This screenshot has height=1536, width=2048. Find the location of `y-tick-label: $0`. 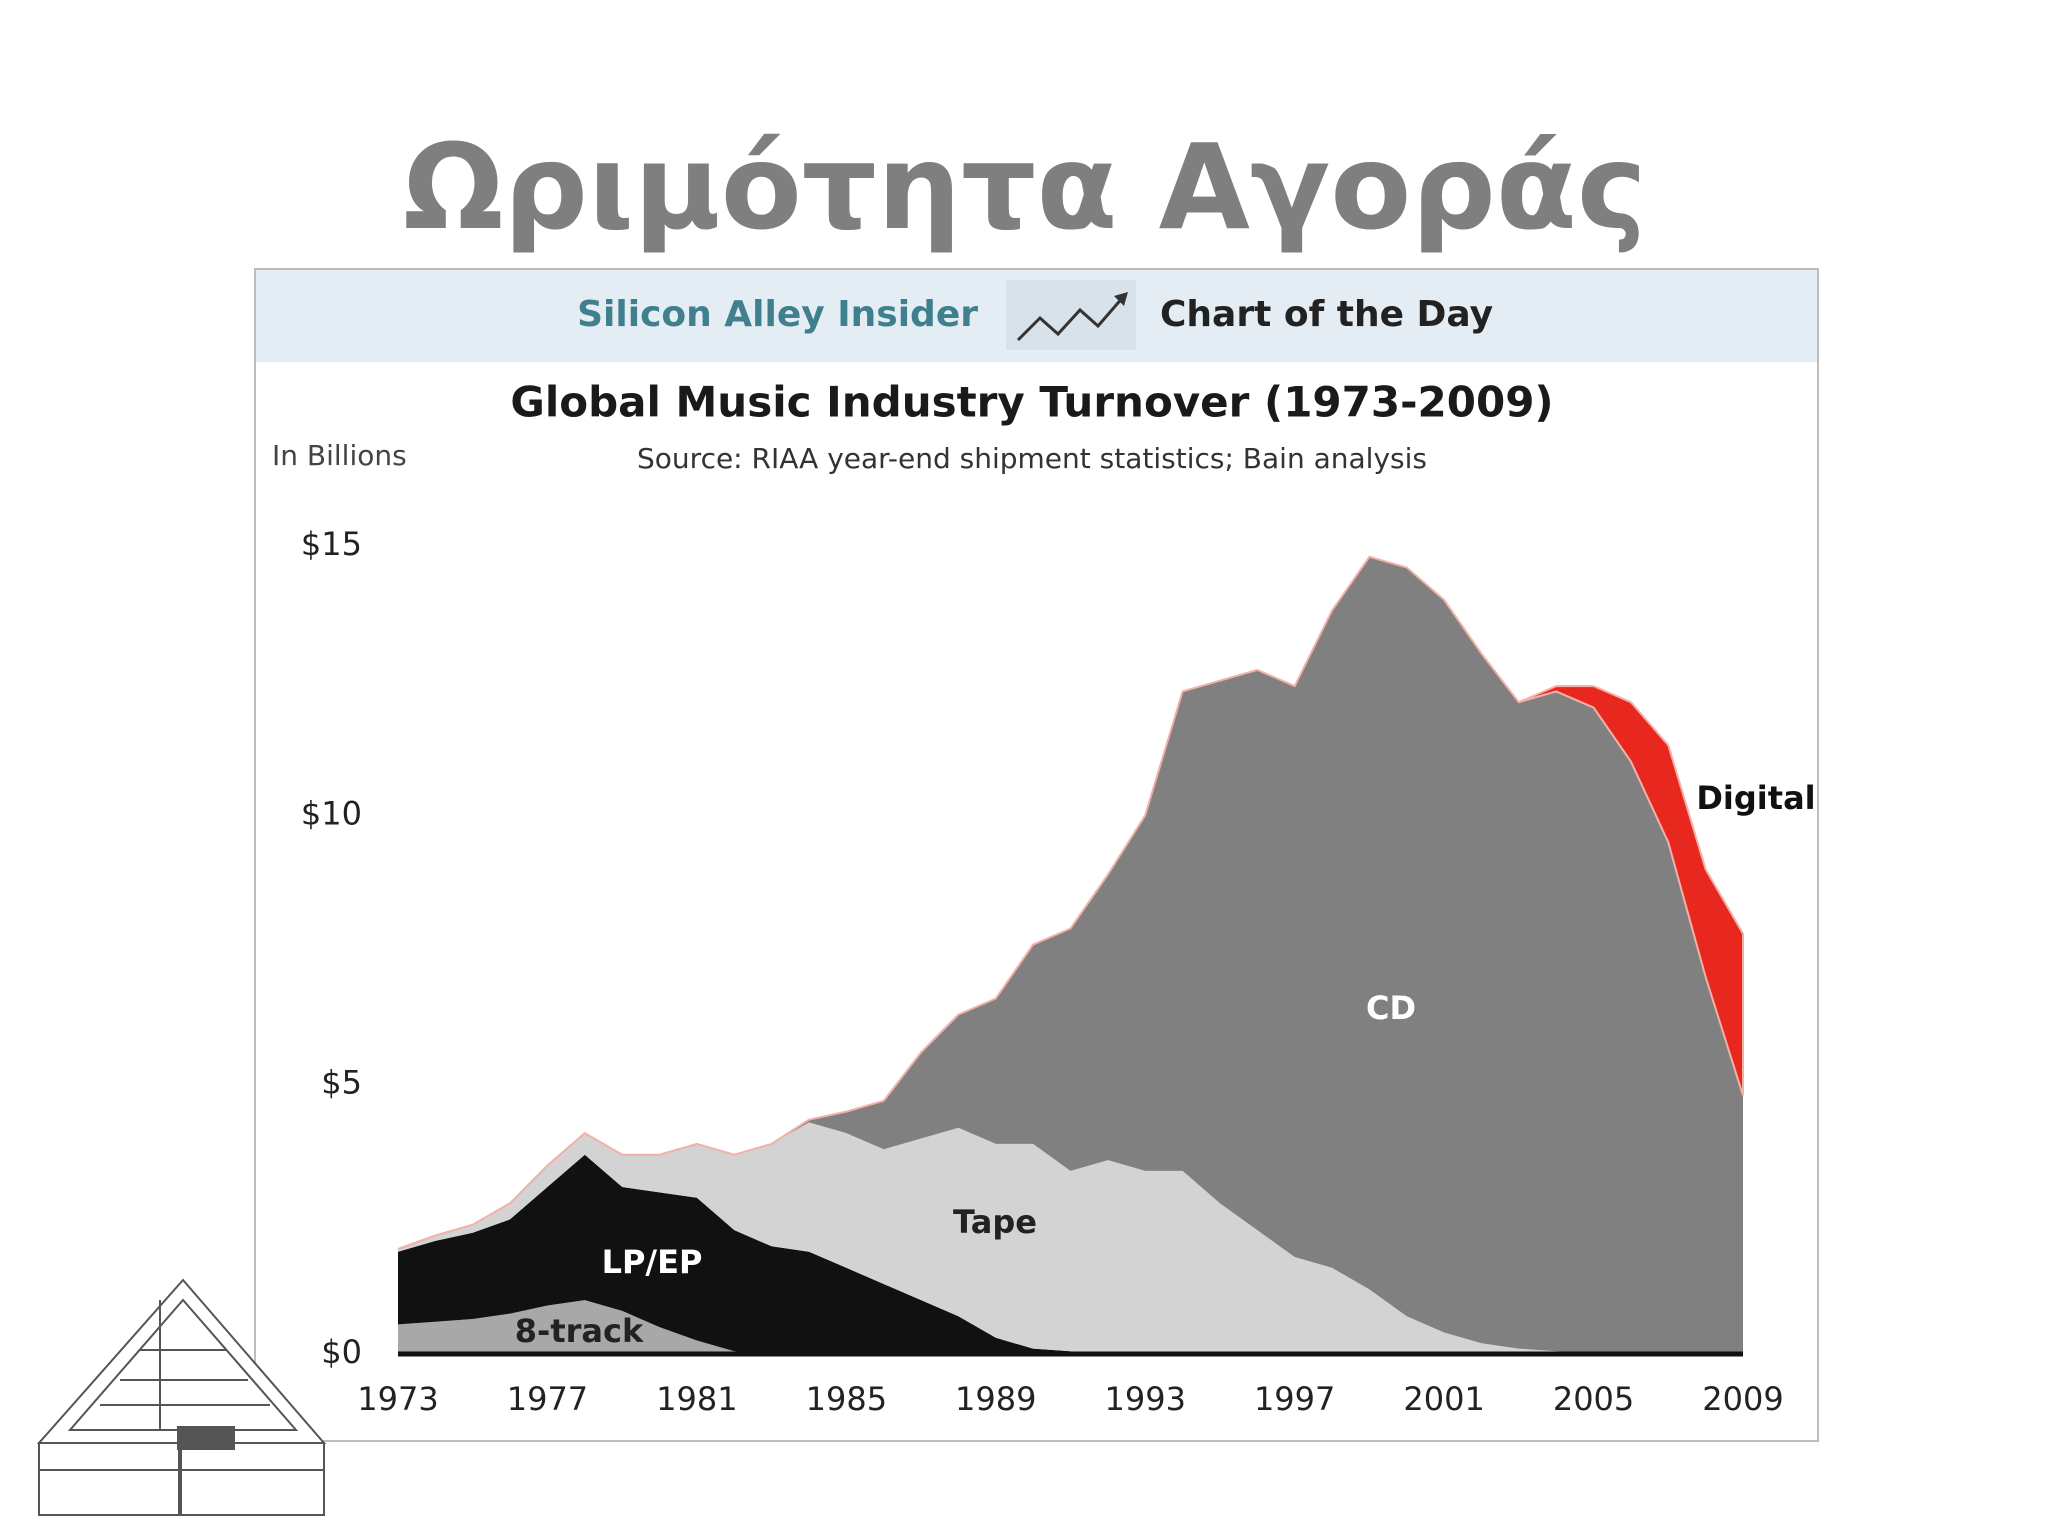

y-tick-label: $0 is located at coordinates (341, 1352).